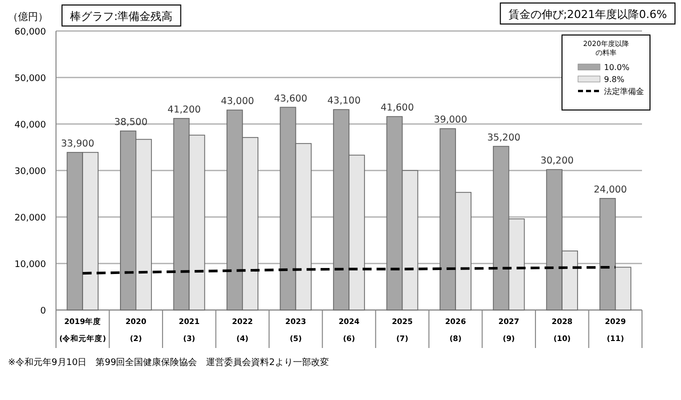 This screenshot has width=681, height=400. Describe the element at coordinates (77, 144) in the screenshot. I see `data-label: 33,900` at that location.